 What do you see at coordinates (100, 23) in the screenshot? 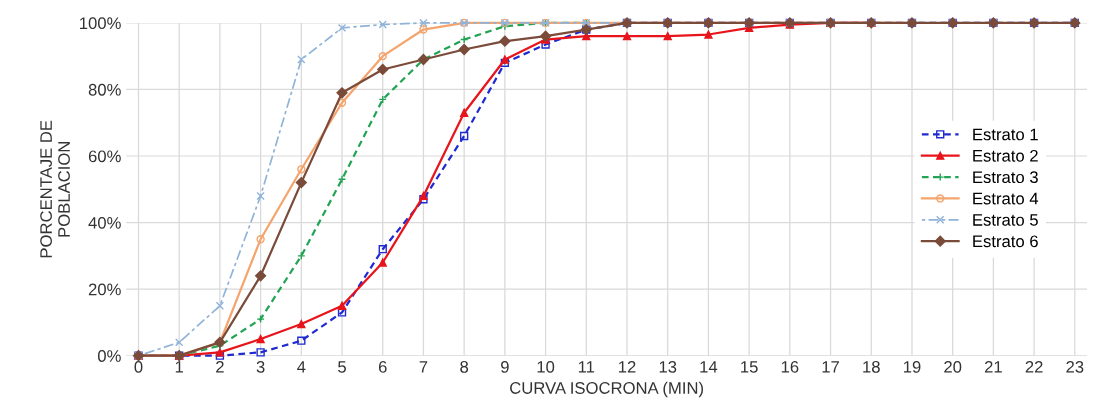
I see `y-tick-label: 100%` at bounding box center [100, 23].